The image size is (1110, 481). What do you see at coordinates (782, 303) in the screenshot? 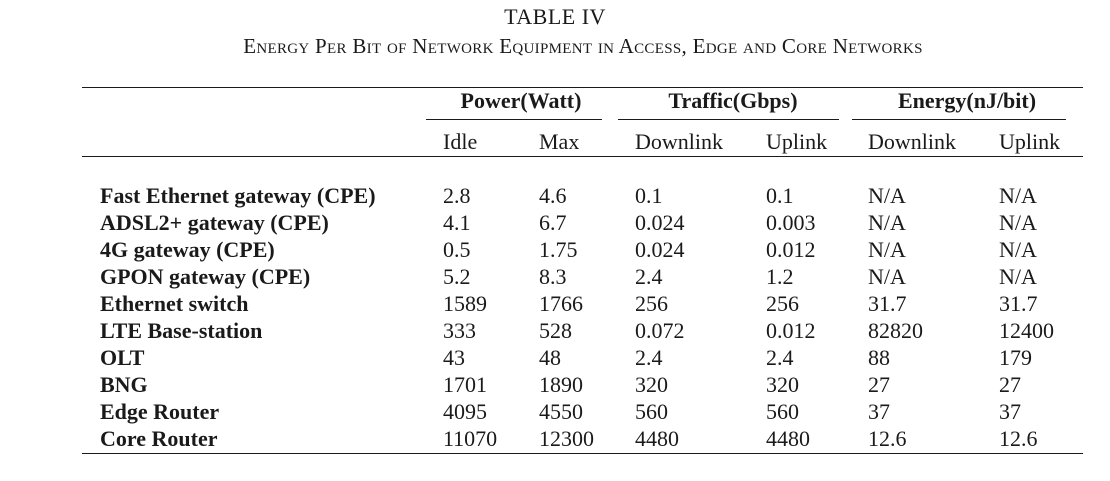
I see `row-traffic-uplink: 256` at bounding box center [782, 303].